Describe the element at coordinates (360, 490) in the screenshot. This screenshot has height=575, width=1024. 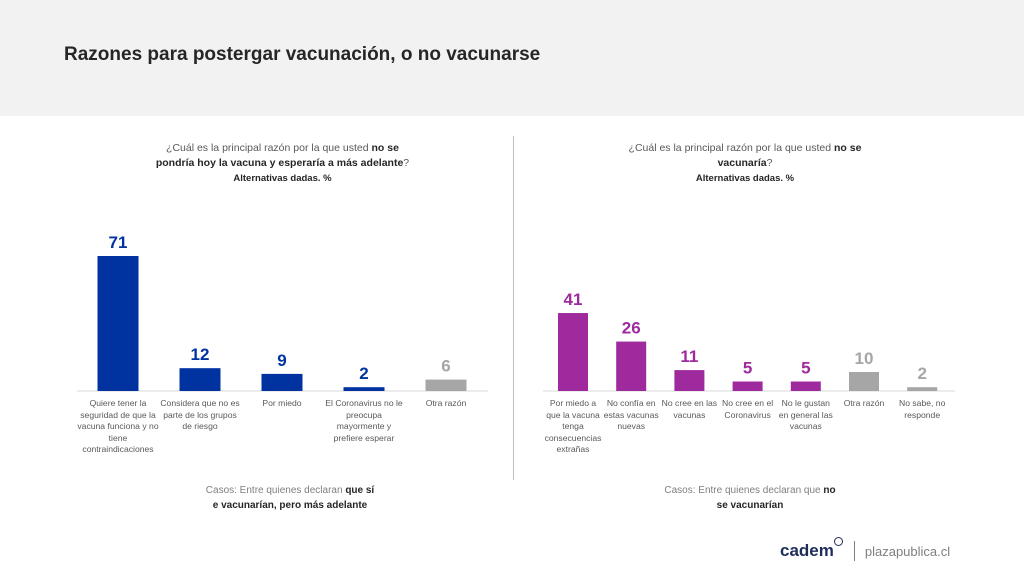
I see `left-cases-highlight-1: que sí` at that location.